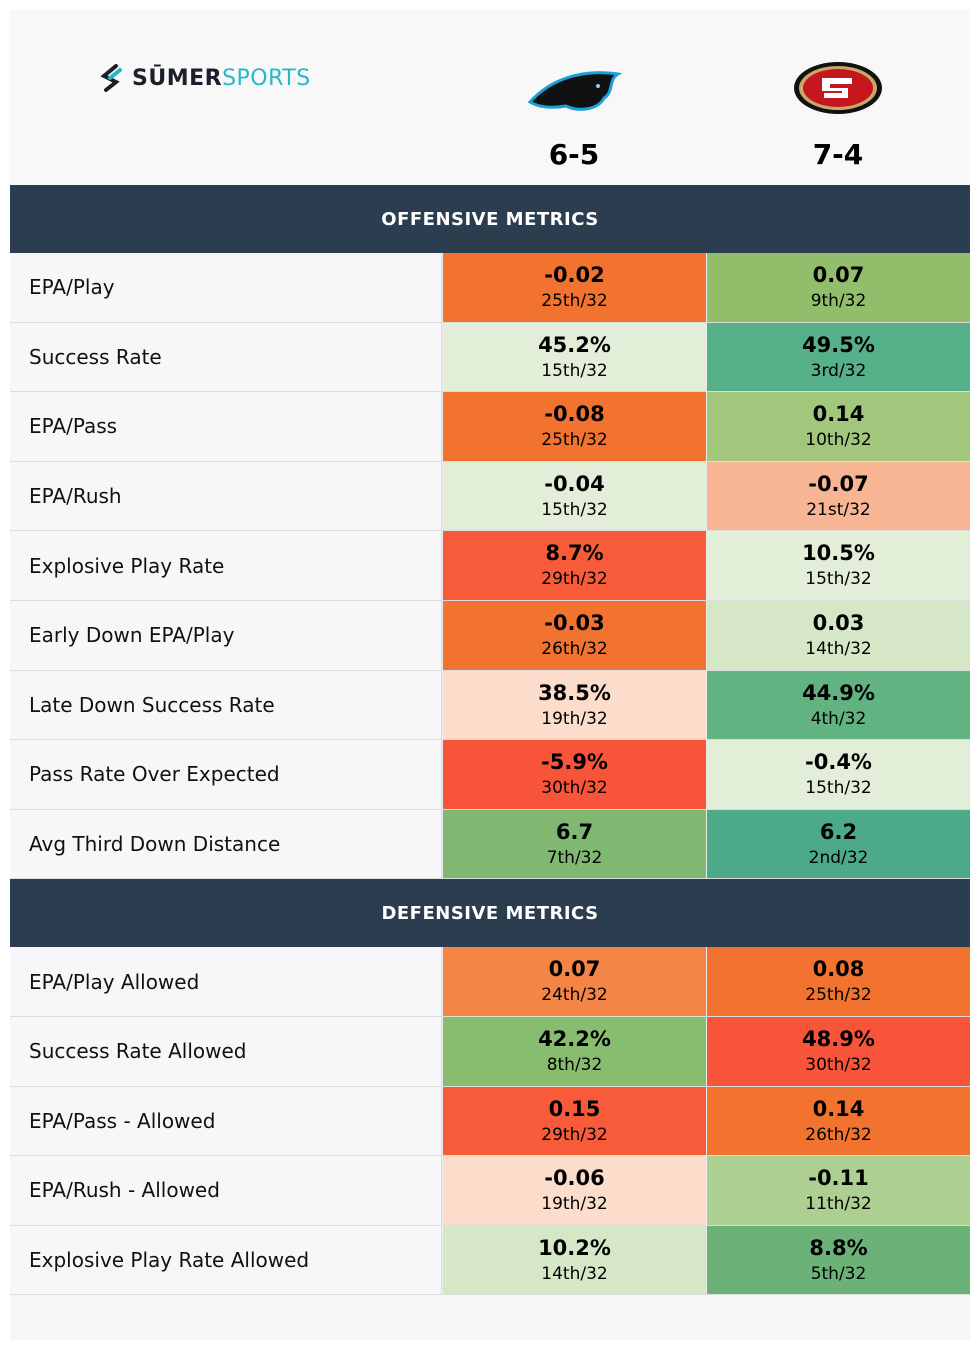  Describe the element at coordinates (226, 357) in the screenshot. I see `metric-label: Success Rate` at that location.